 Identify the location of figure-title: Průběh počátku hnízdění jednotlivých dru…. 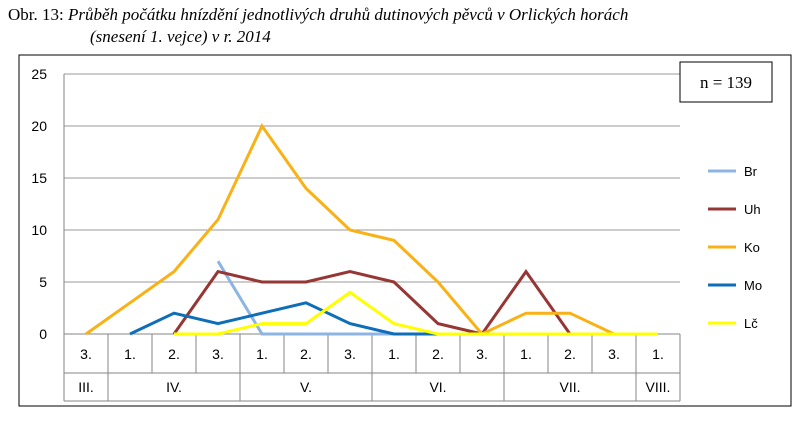
(348, 14).